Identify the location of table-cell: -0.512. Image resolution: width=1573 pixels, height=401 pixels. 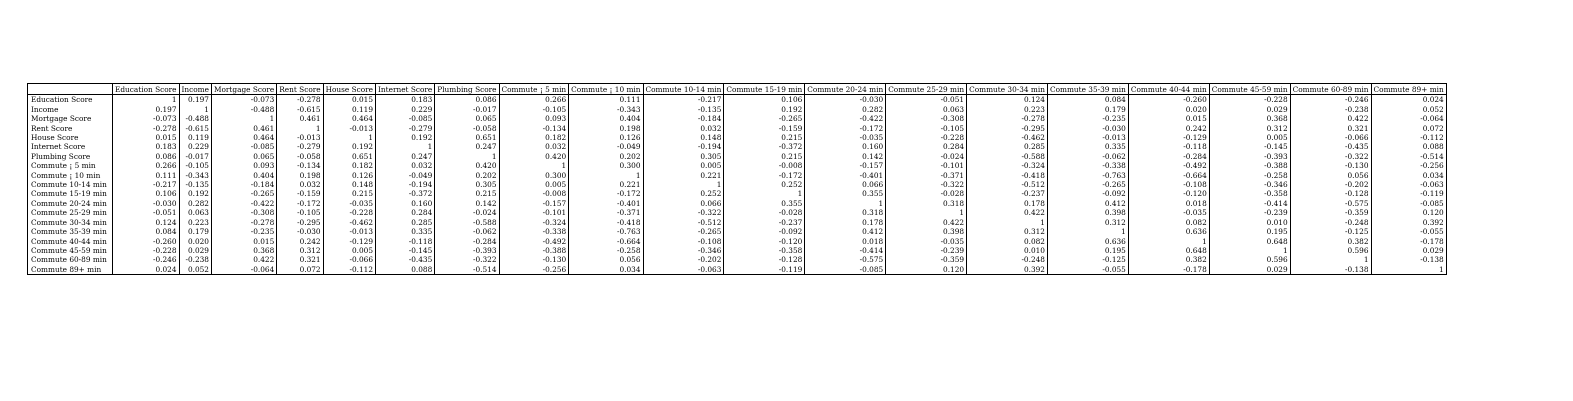
(683, 222).